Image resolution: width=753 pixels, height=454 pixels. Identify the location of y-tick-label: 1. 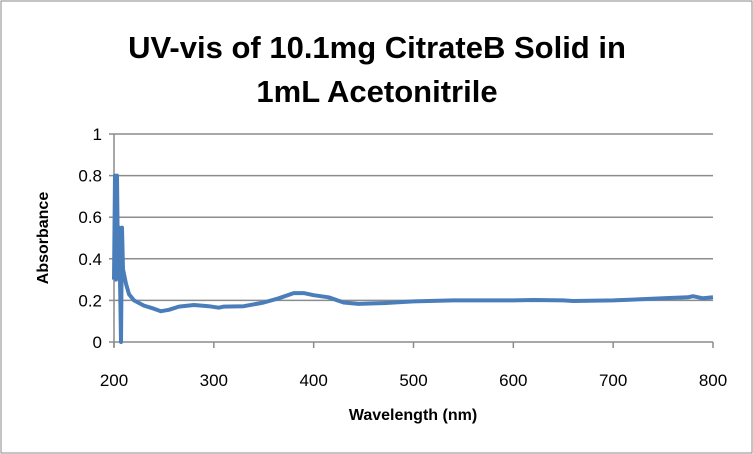
(97, 134).